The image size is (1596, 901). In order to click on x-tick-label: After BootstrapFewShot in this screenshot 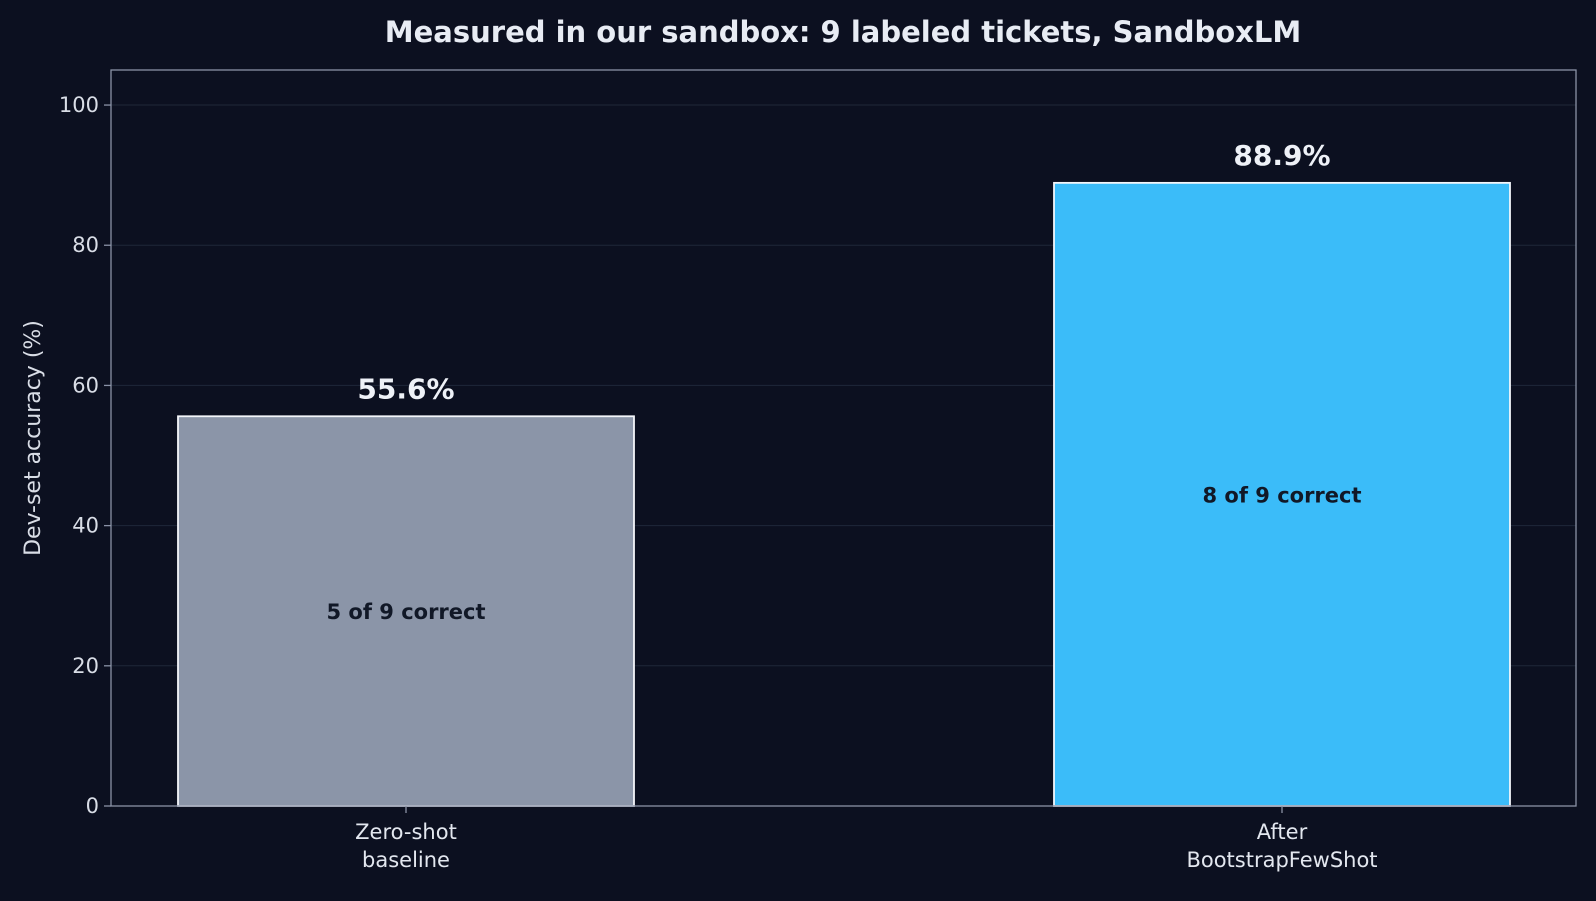, I will do `click(1281, 846)`.